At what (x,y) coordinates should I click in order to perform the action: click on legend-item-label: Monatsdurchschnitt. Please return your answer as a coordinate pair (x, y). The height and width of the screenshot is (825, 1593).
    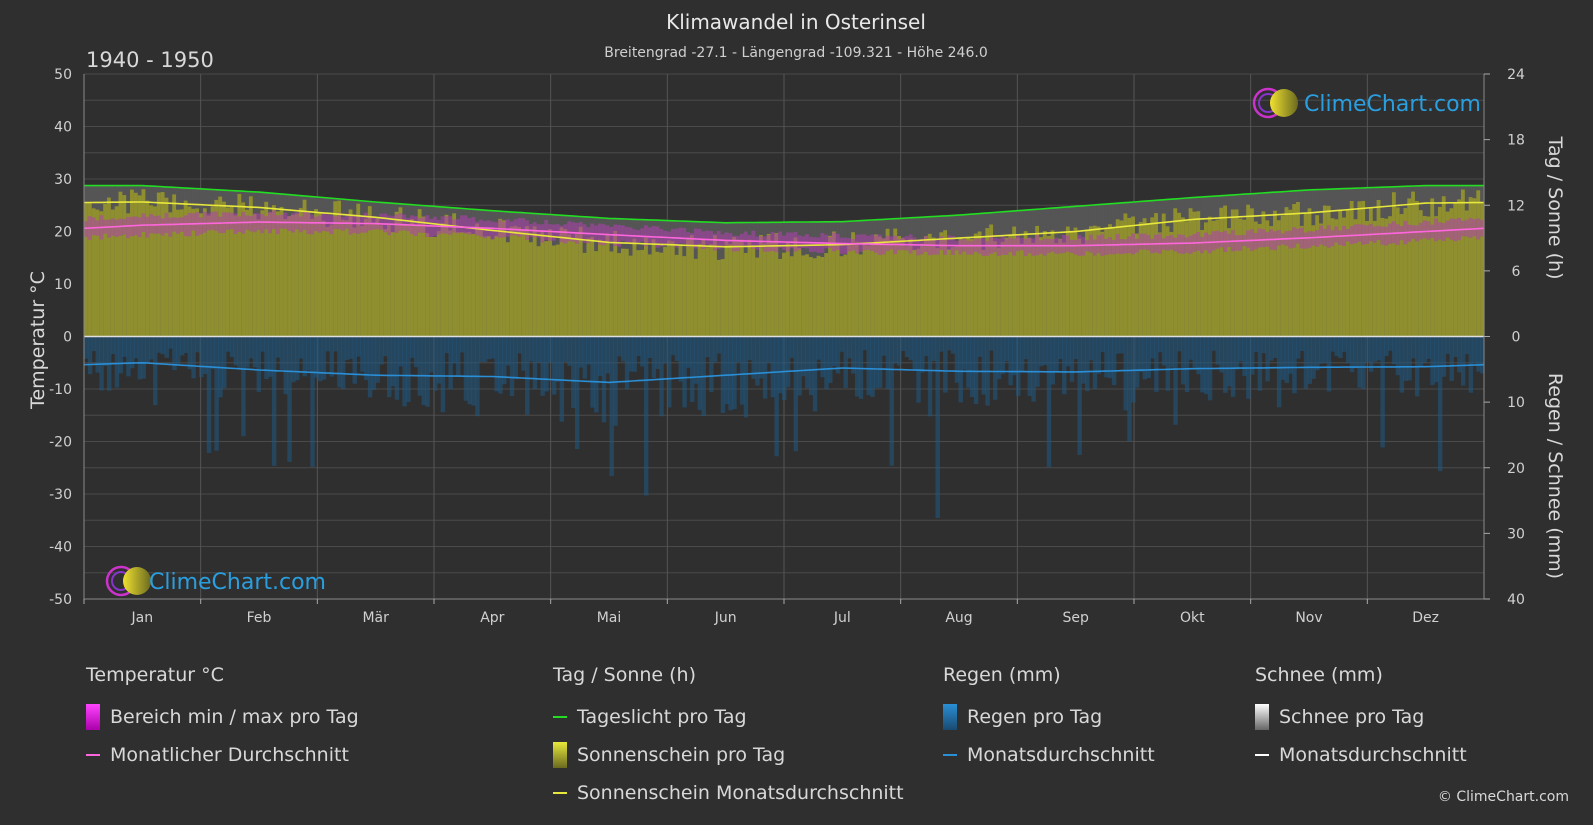
    Looking at the image, I should click on (1373, 755).